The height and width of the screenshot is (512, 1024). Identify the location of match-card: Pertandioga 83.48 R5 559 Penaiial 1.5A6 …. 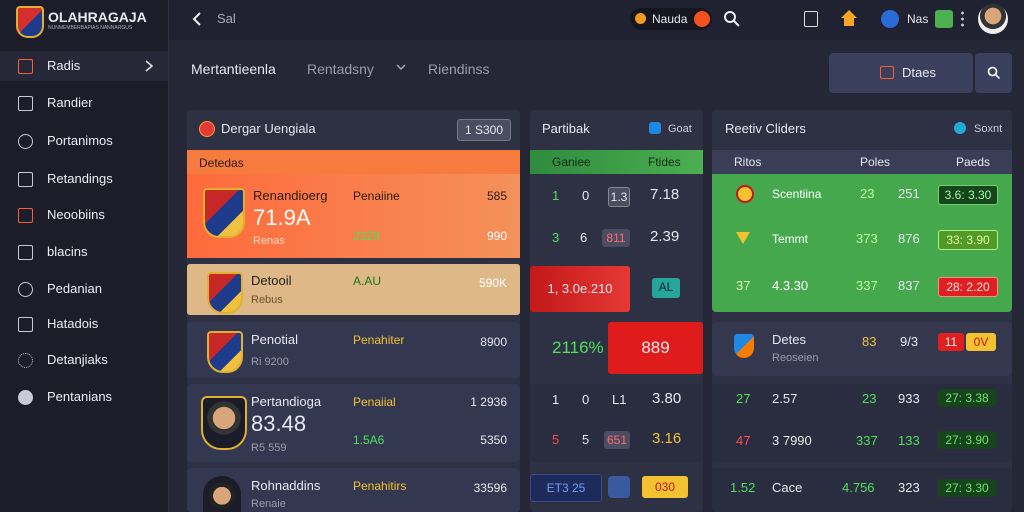
(353, 423).